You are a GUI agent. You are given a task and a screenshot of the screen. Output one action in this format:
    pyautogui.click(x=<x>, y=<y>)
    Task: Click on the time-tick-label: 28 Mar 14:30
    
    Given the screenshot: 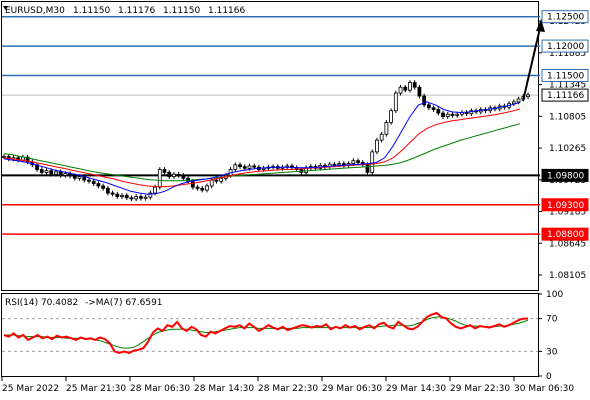 What is the action you would take?
    pyautogui.click(x=224, y=389)
    